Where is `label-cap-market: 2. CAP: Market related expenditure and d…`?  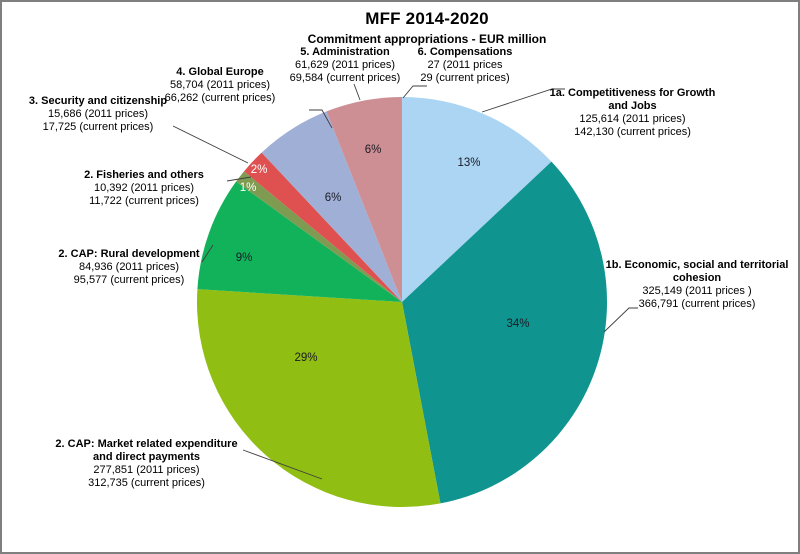
label-cap-market: 2. CAP: Market related expenditure and d… is located at coordinates (146, 463).